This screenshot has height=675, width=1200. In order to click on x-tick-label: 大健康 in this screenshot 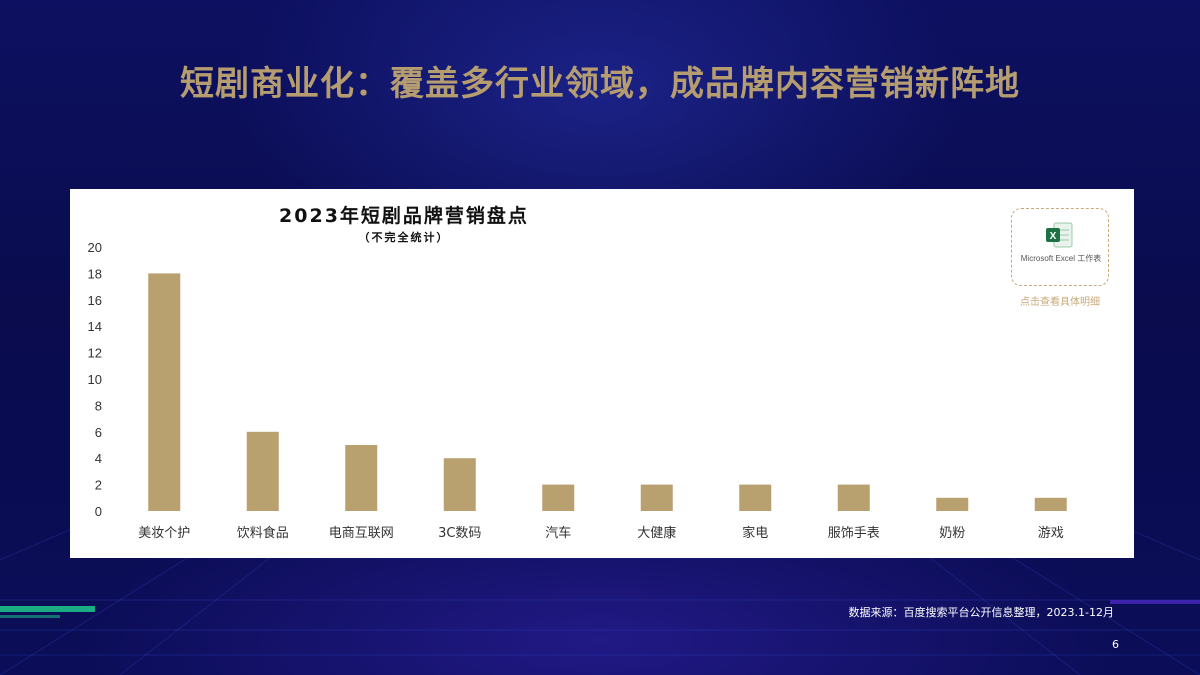, I will do `click(656, 533)`.